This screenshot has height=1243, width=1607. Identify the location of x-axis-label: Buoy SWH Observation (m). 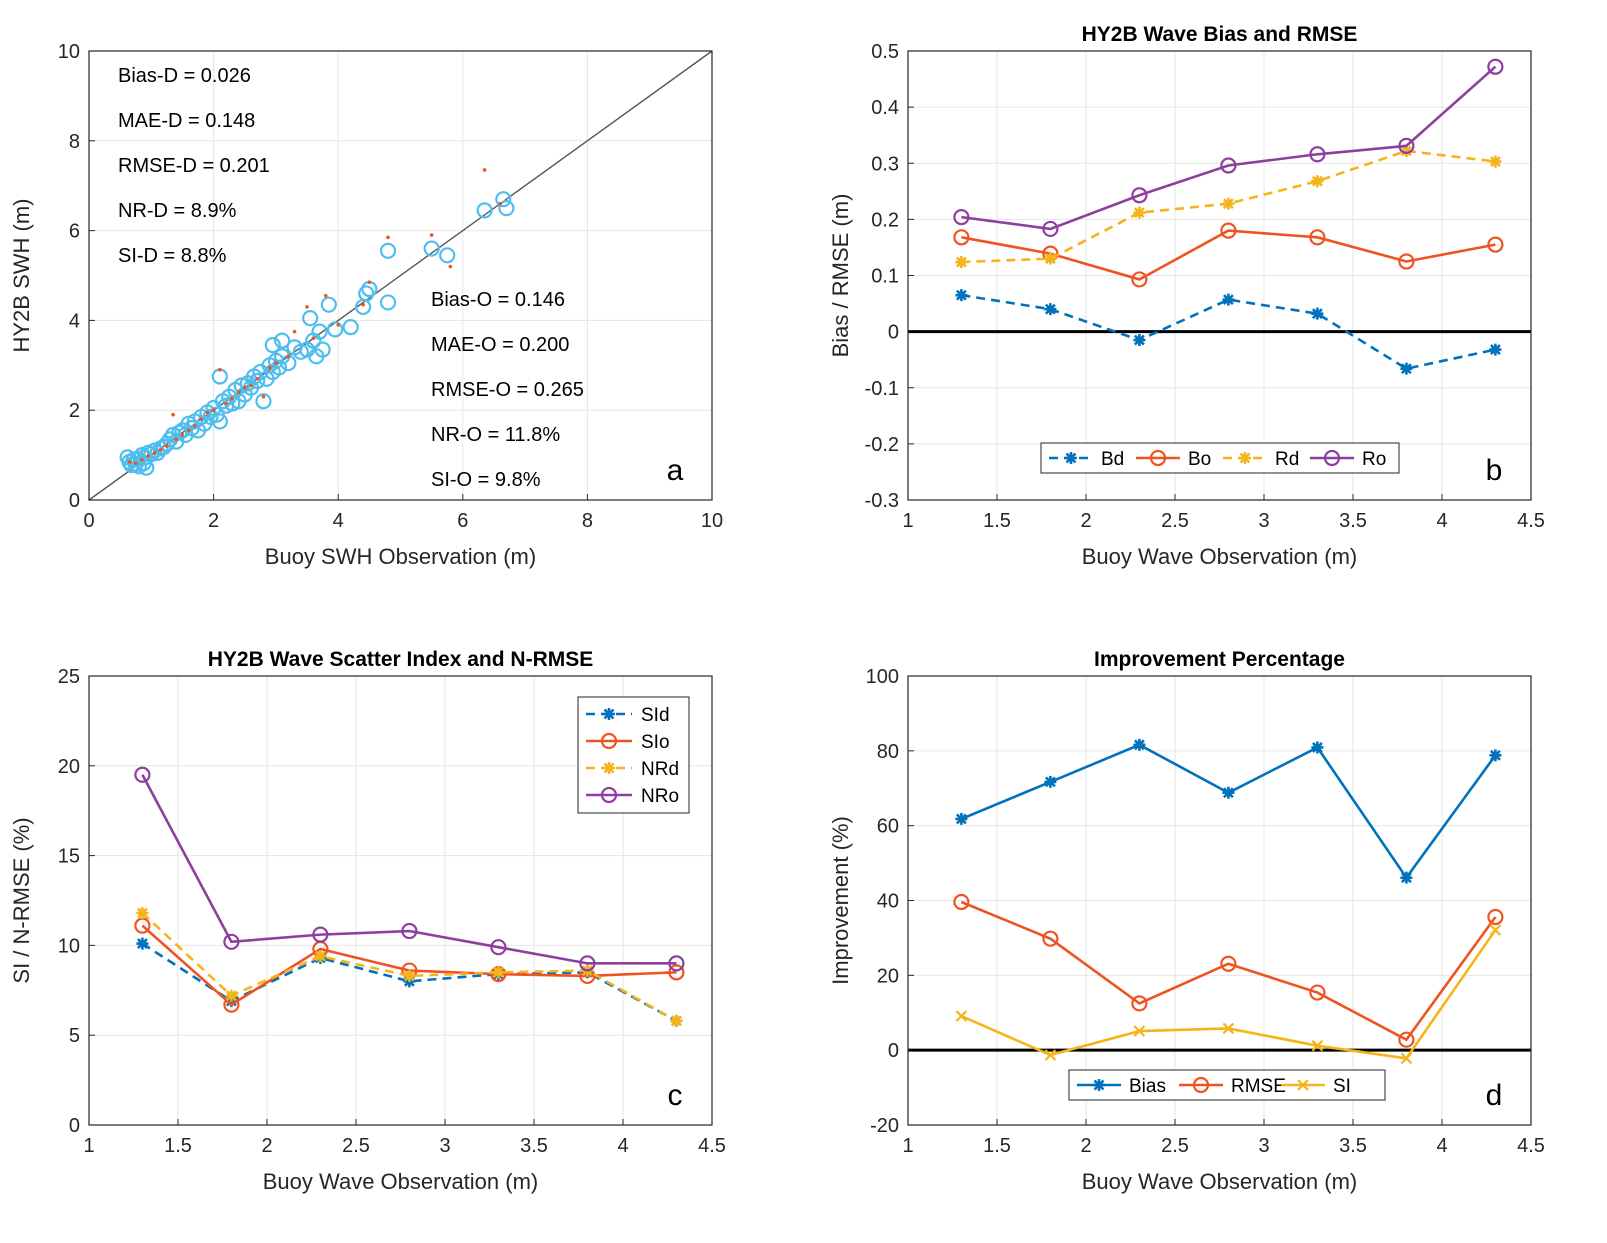
(400, 556).